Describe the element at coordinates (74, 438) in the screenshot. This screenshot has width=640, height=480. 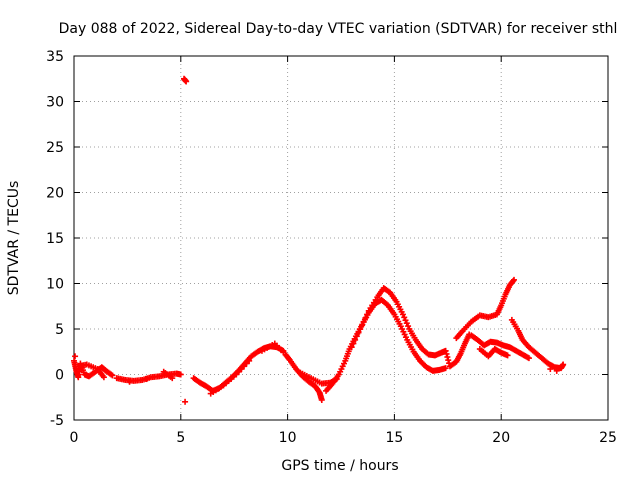
I see `x-tick-label: 0` at that location.